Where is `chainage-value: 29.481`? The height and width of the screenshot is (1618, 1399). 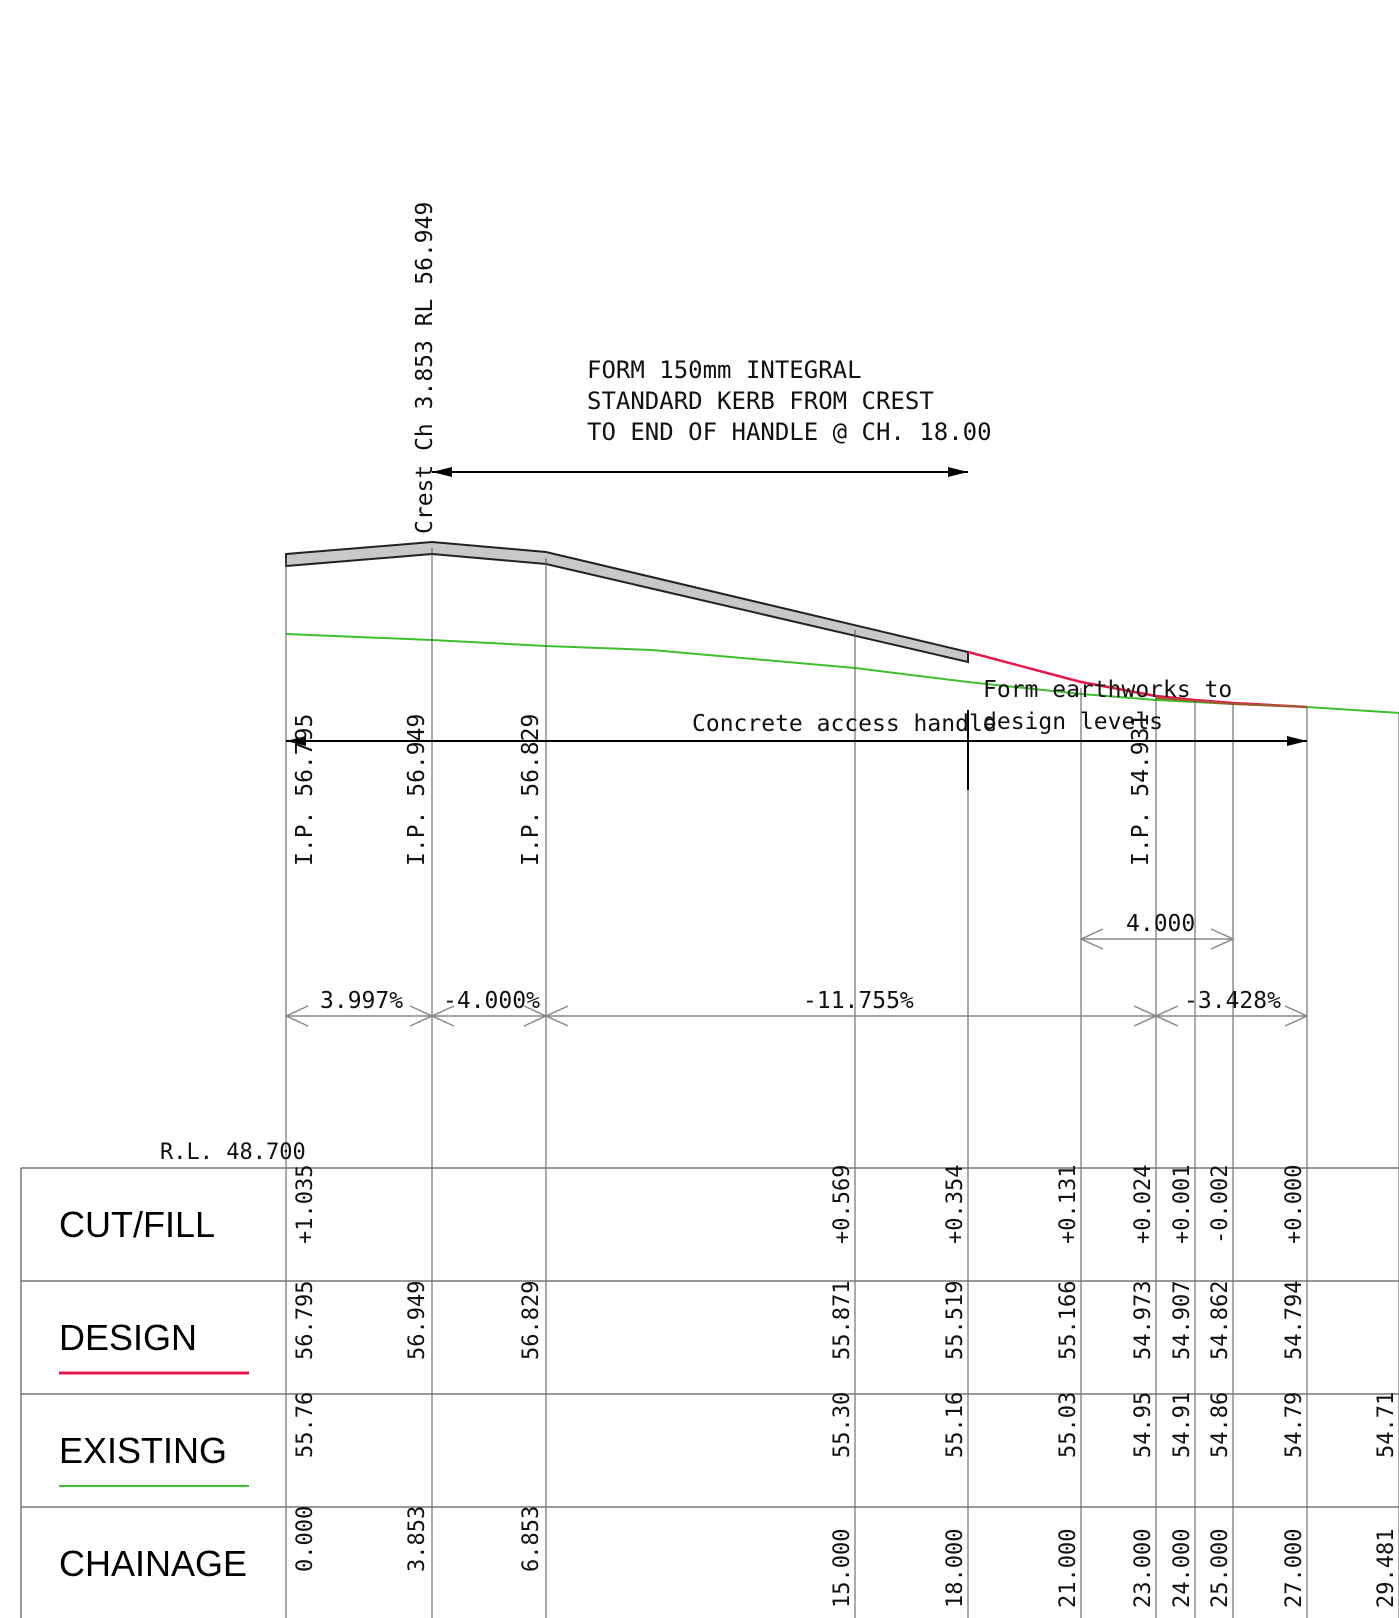 chainage-value: 29.481 is located at coordinates (1386, 1568).